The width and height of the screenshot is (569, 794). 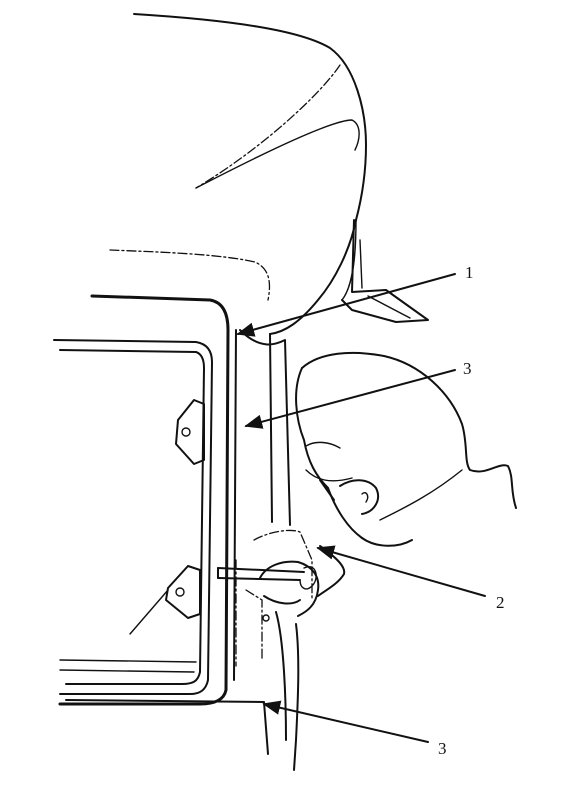 I want to click on hinge-upper, so click(x=190, y=432).